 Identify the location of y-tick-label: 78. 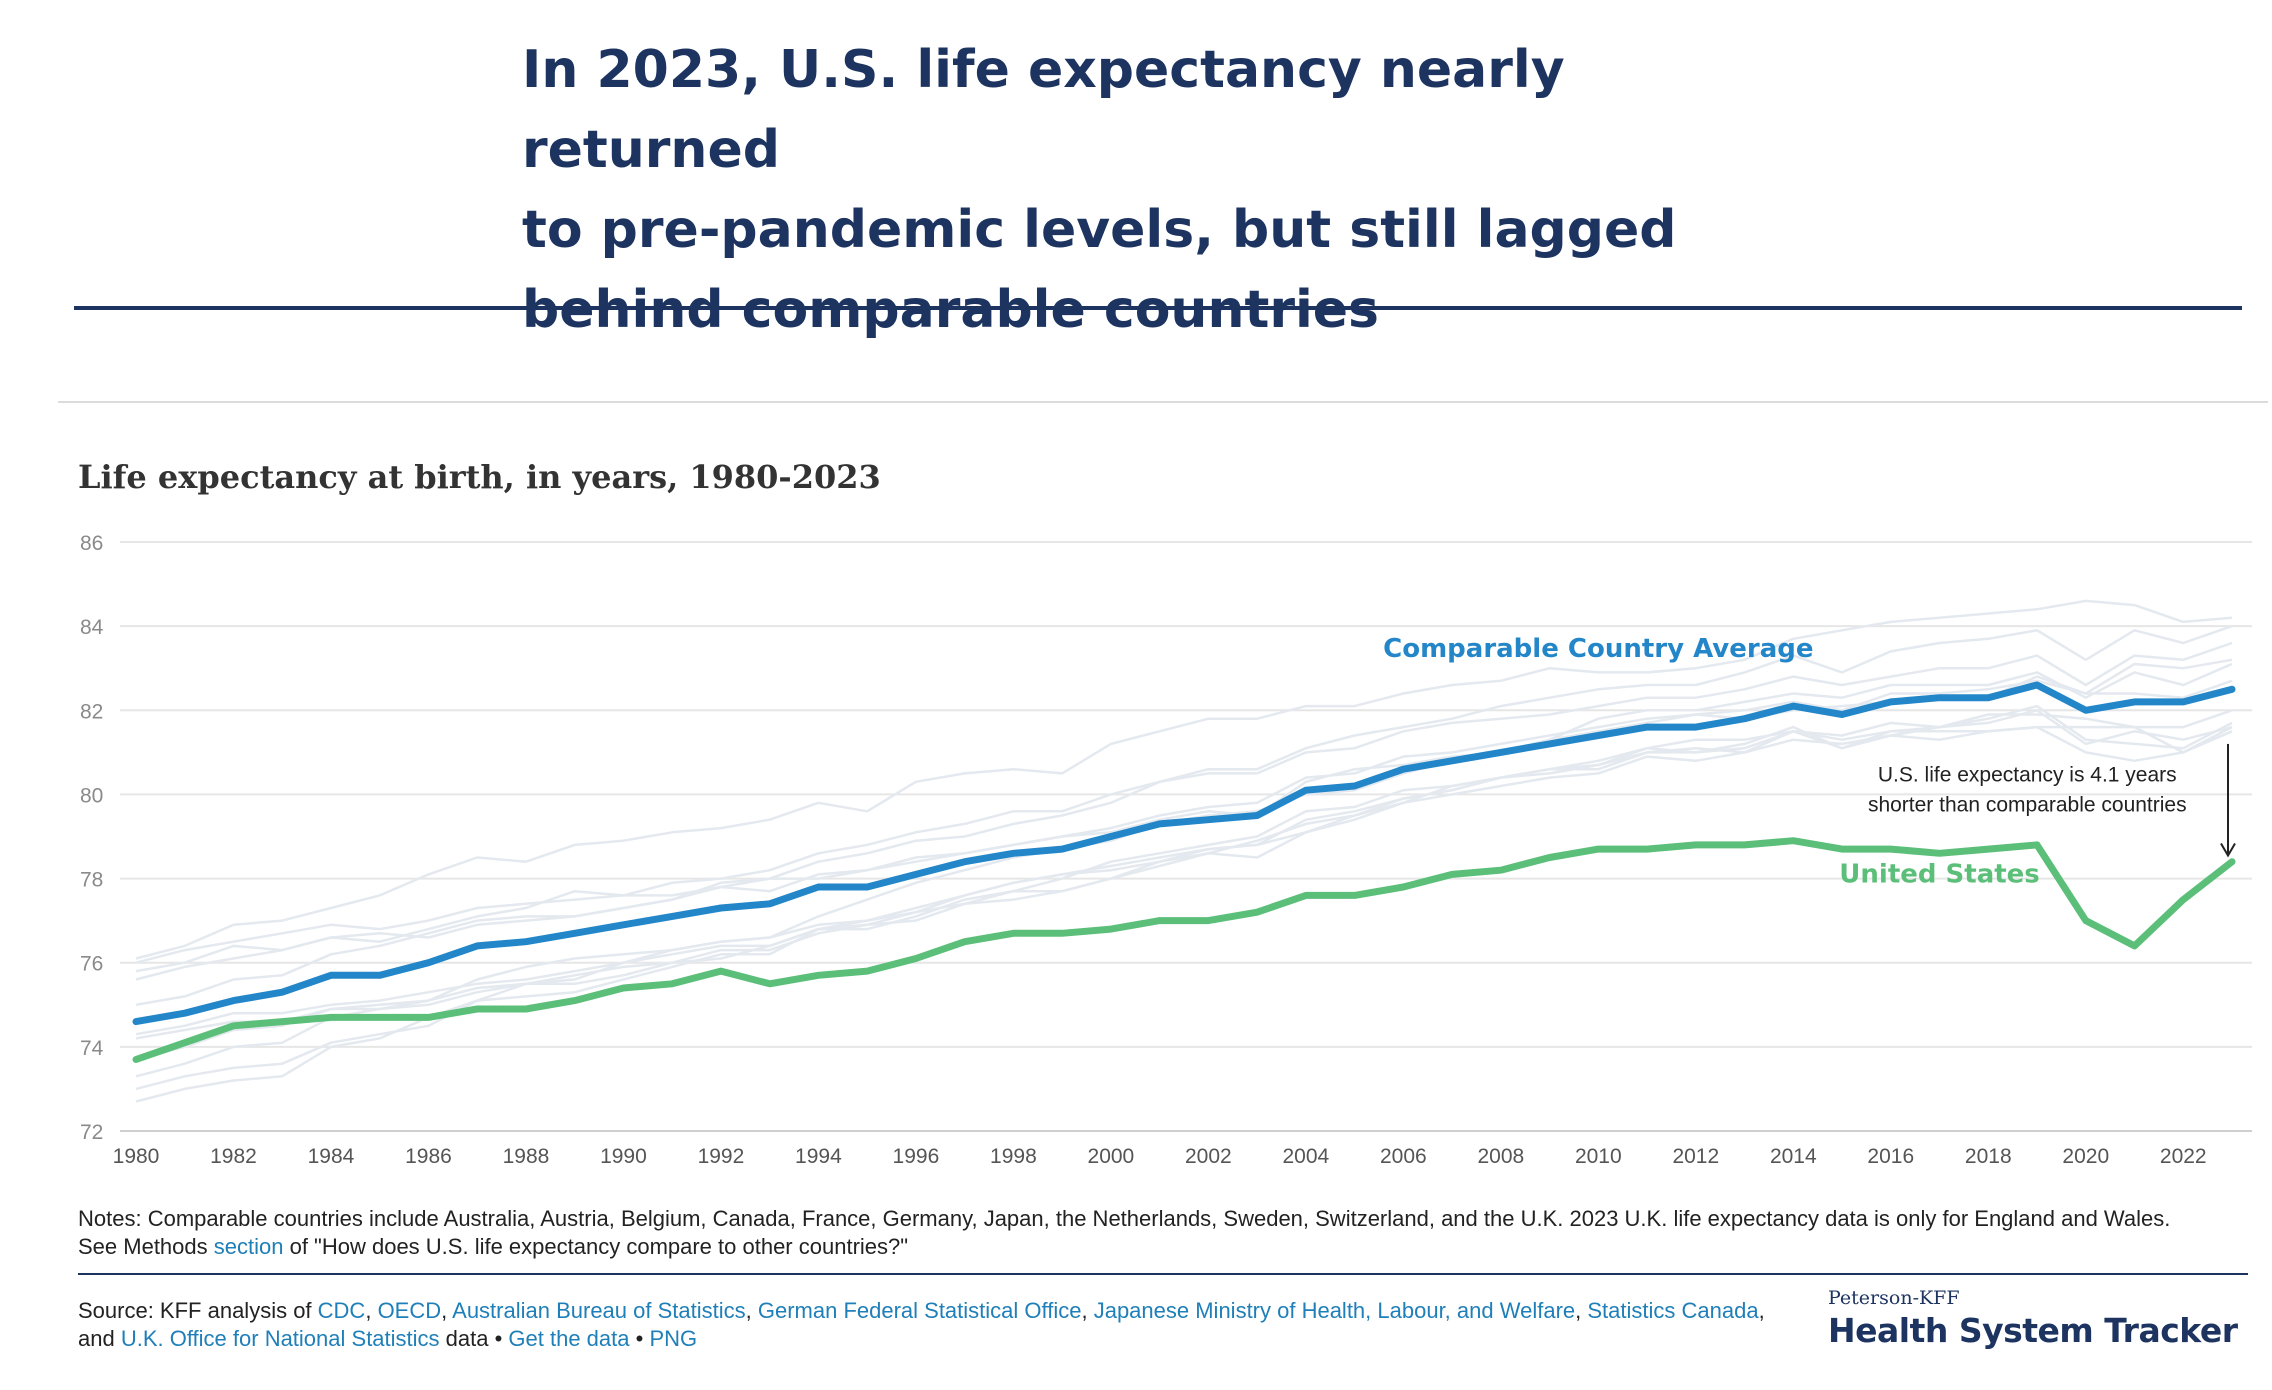
(91, 880).